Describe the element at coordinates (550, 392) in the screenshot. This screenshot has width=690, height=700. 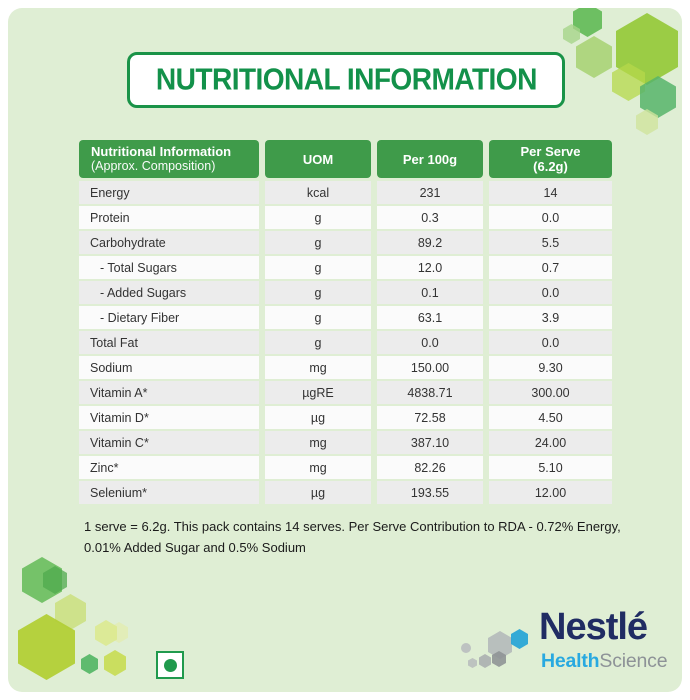
I see `nutrient-per-serve: 300.00` at that location.